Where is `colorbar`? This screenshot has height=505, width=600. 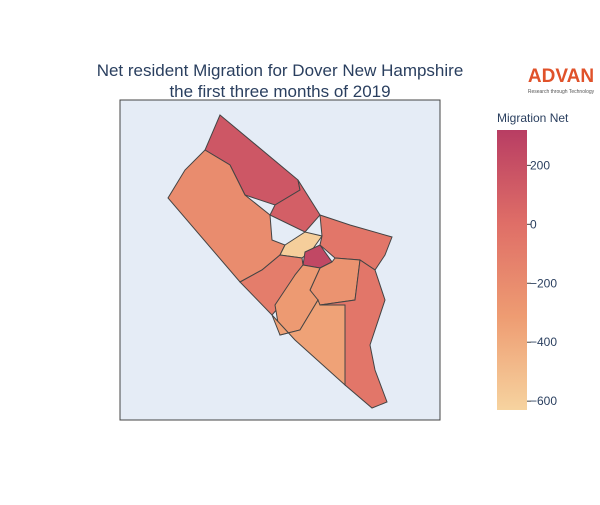 colorbar is located at coordinates (512, 270).